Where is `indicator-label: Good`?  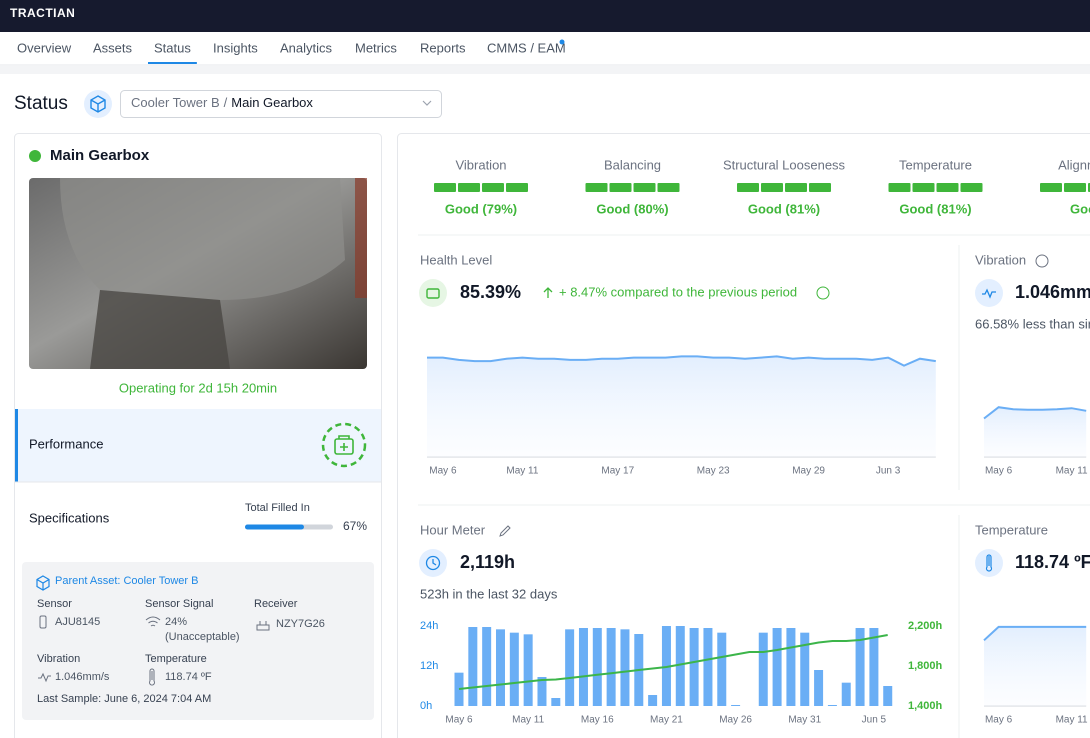 indicator-label: Good is located at coordinates (1080, 208).